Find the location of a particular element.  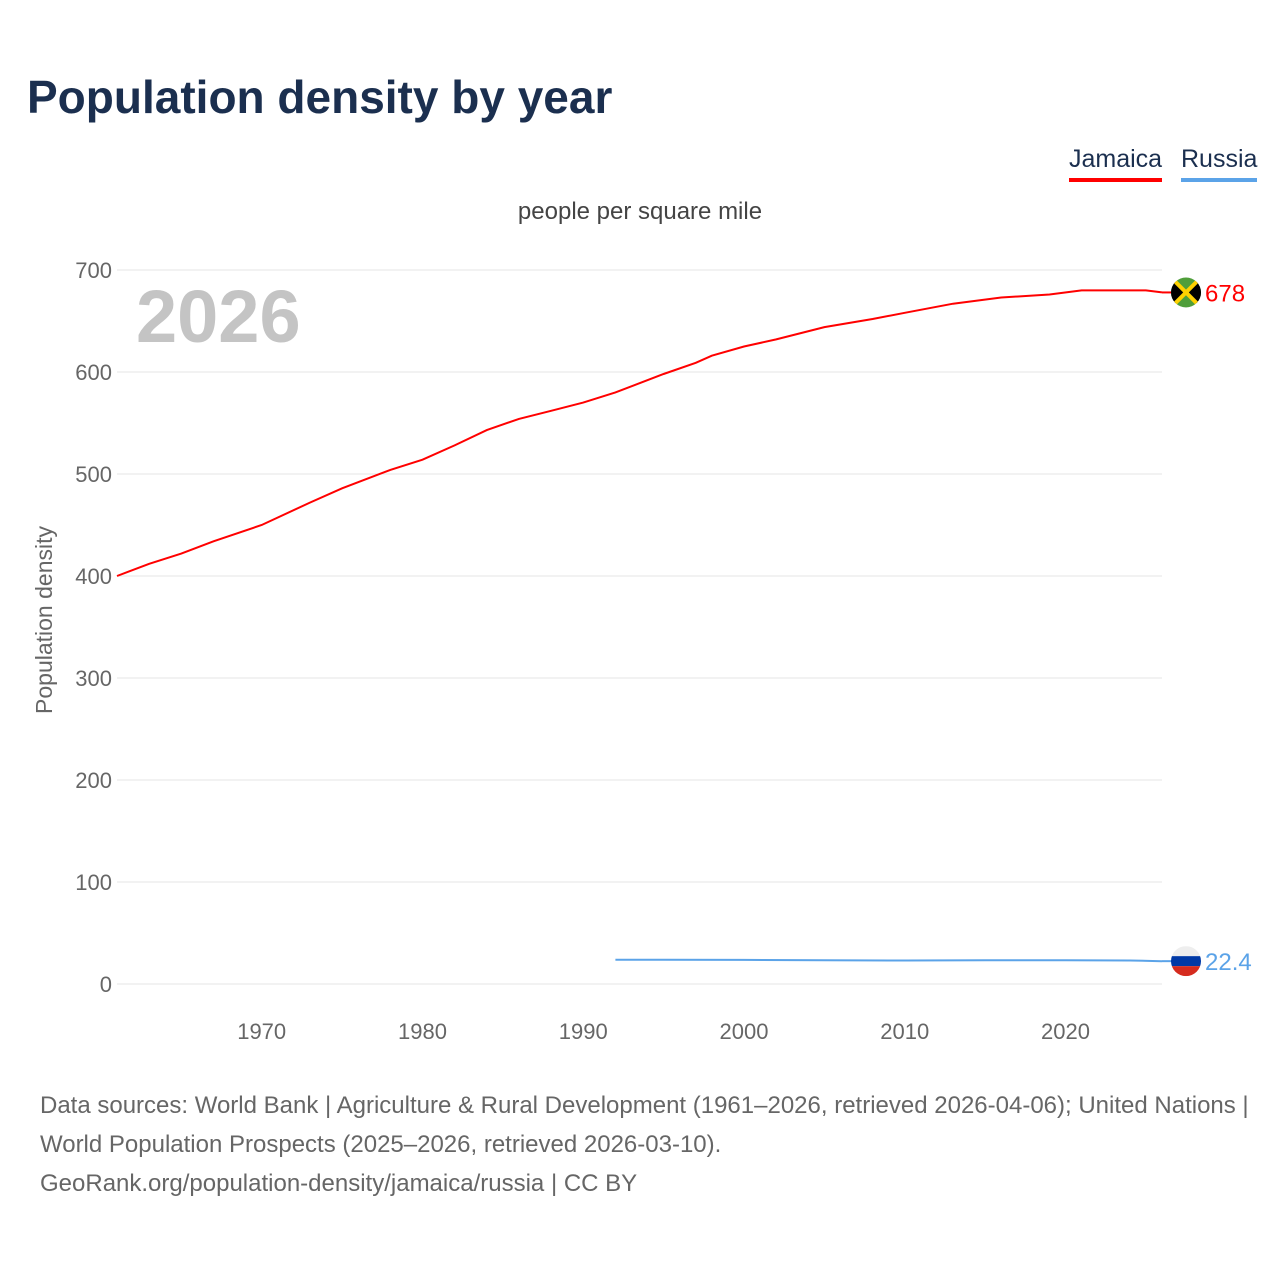

legend-russia: Russia is located at coordinates (1219, 163).